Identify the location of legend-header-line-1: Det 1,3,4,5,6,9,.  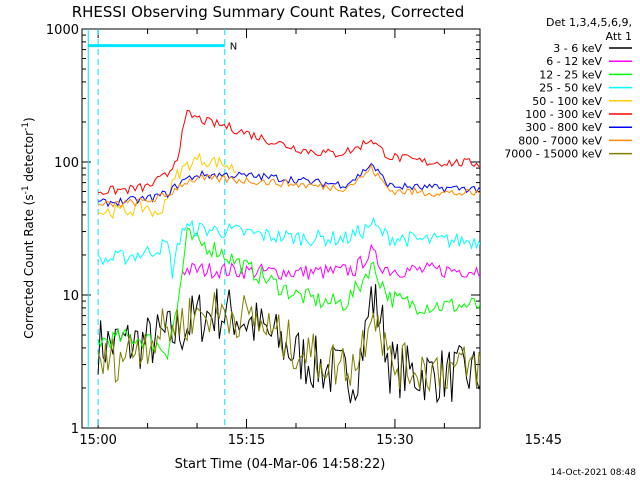
(589, 22).